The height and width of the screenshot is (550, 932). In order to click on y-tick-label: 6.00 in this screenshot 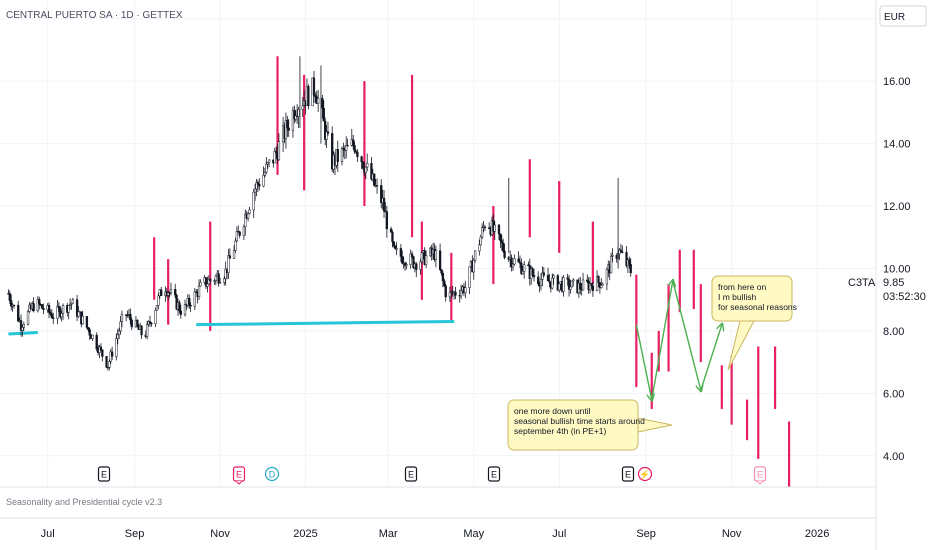, I will do `click(893, 394)`.